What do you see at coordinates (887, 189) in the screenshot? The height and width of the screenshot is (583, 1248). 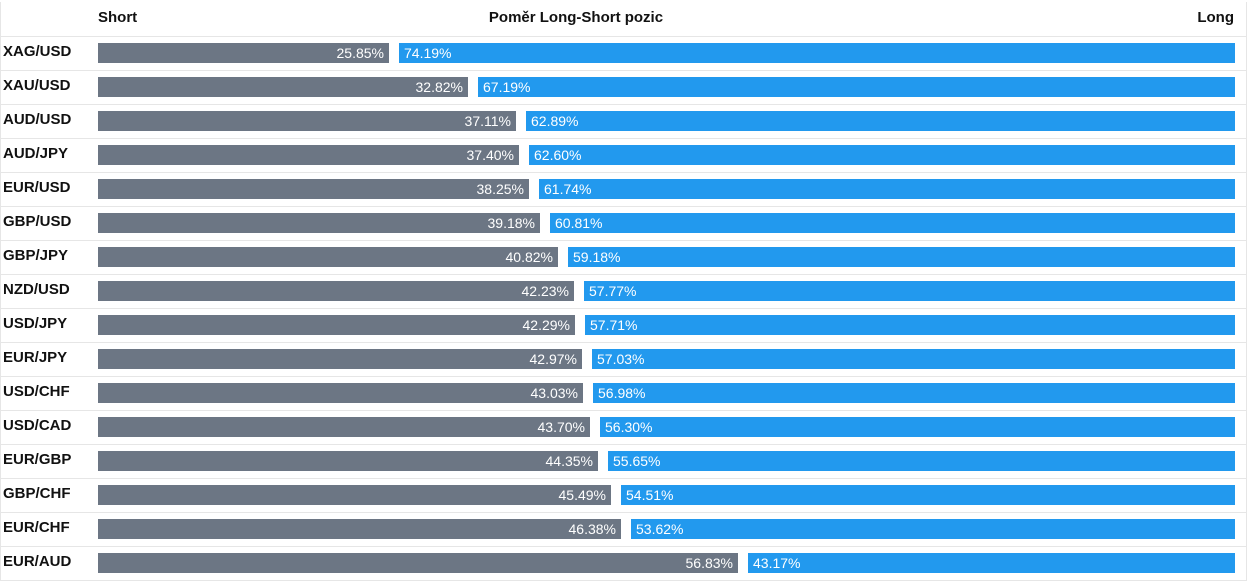 I see `long-bar: 61.74%` at bounding box center [887, 189].